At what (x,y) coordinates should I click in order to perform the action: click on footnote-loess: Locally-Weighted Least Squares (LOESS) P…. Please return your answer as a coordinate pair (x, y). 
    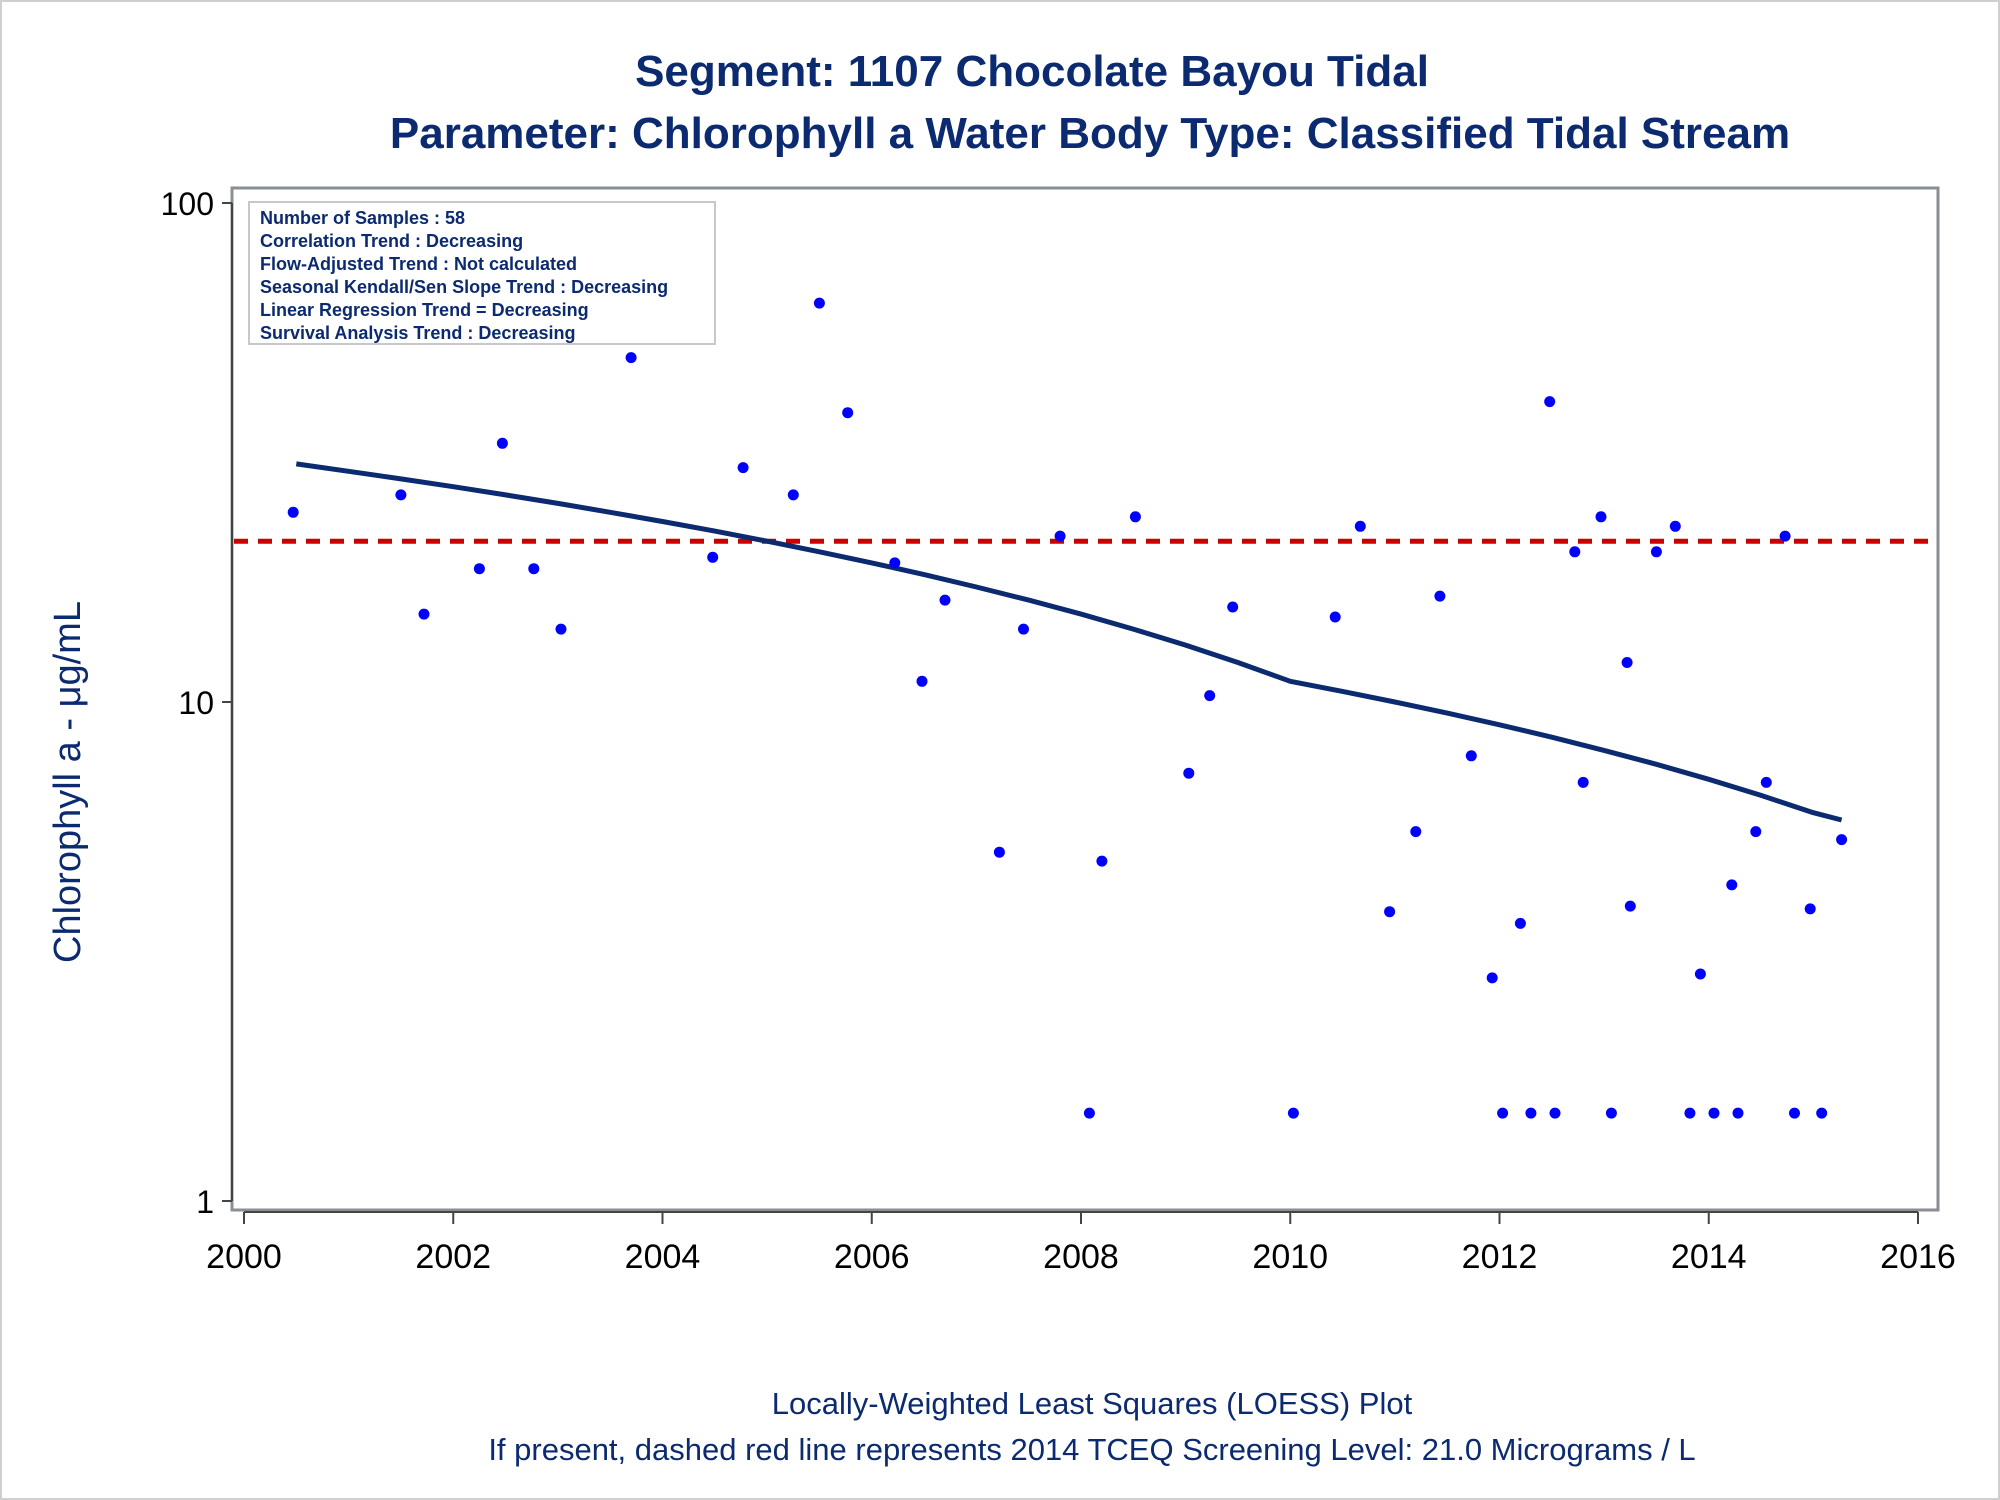
    Looking at the image, I should click on (1092, 1403).